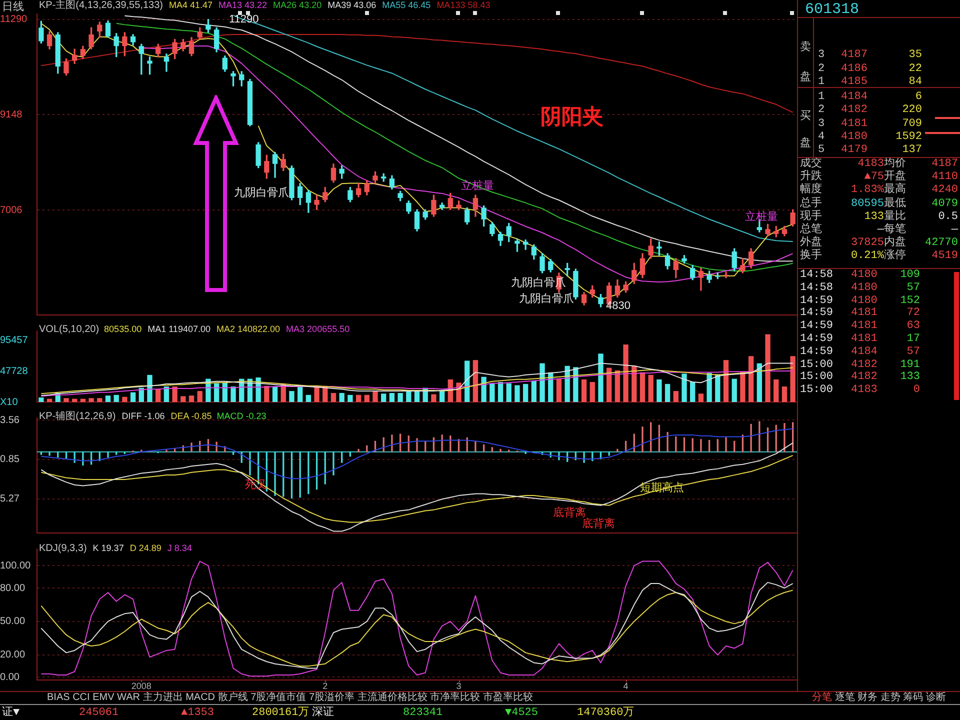 This screenshot has height=720, width=960. What do you see at coordinates (10, 677) in the screenshot?
I see `y-tick-label: 0.00` at bounding box center [10, 677].